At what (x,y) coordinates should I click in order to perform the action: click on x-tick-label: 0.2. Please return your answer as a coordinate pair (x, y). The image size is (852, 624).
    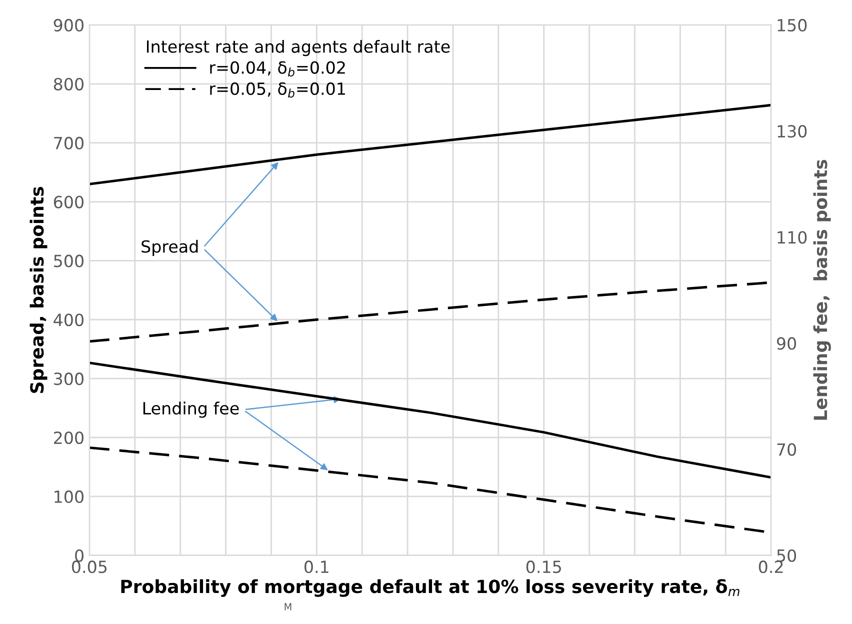
    Looking at the image, I should click on (770, 567).